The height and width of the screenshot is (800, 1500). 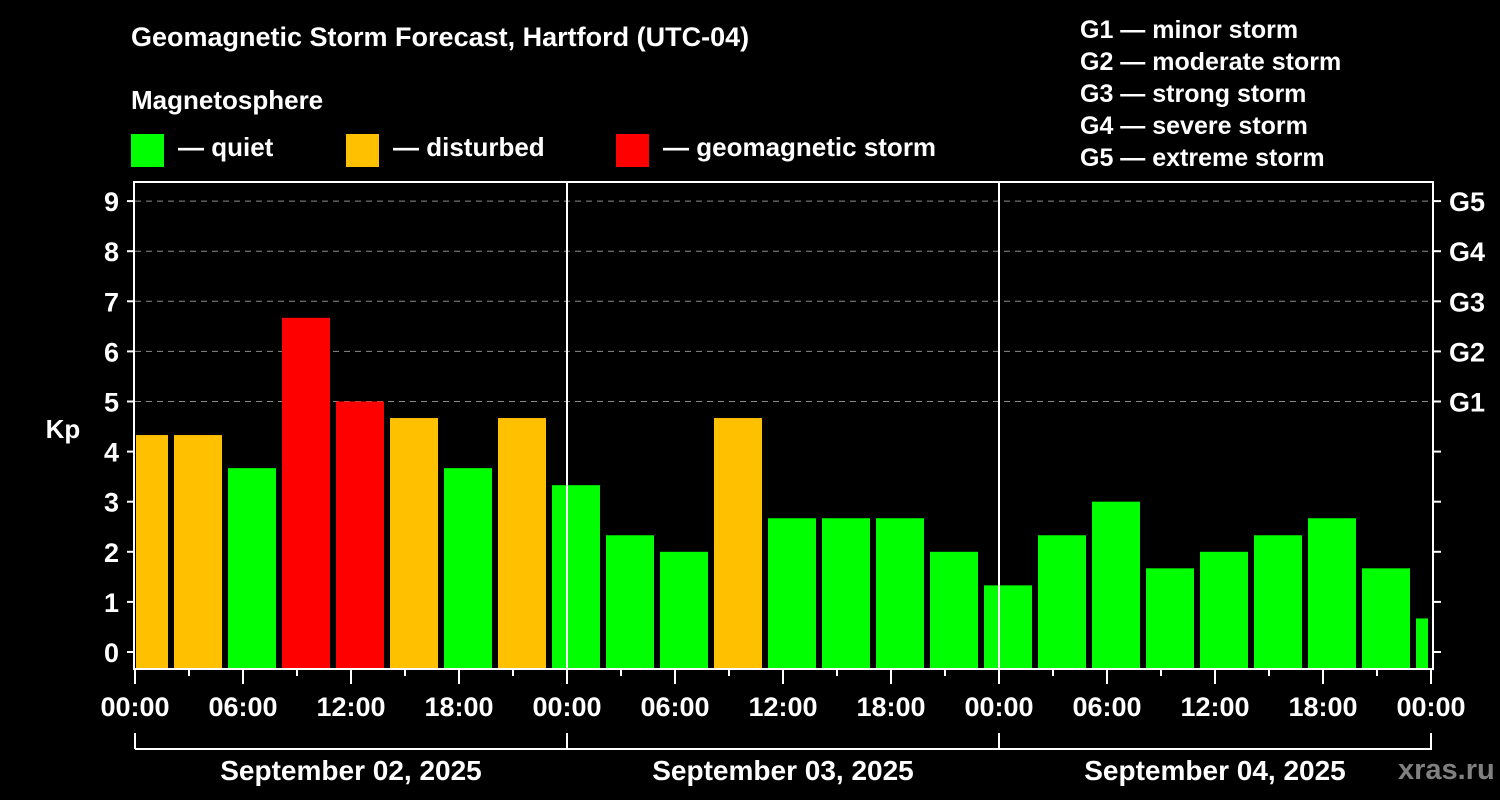 I want to click on g-scale-item: G3 — strong storm, so click(x=1193, y=94).